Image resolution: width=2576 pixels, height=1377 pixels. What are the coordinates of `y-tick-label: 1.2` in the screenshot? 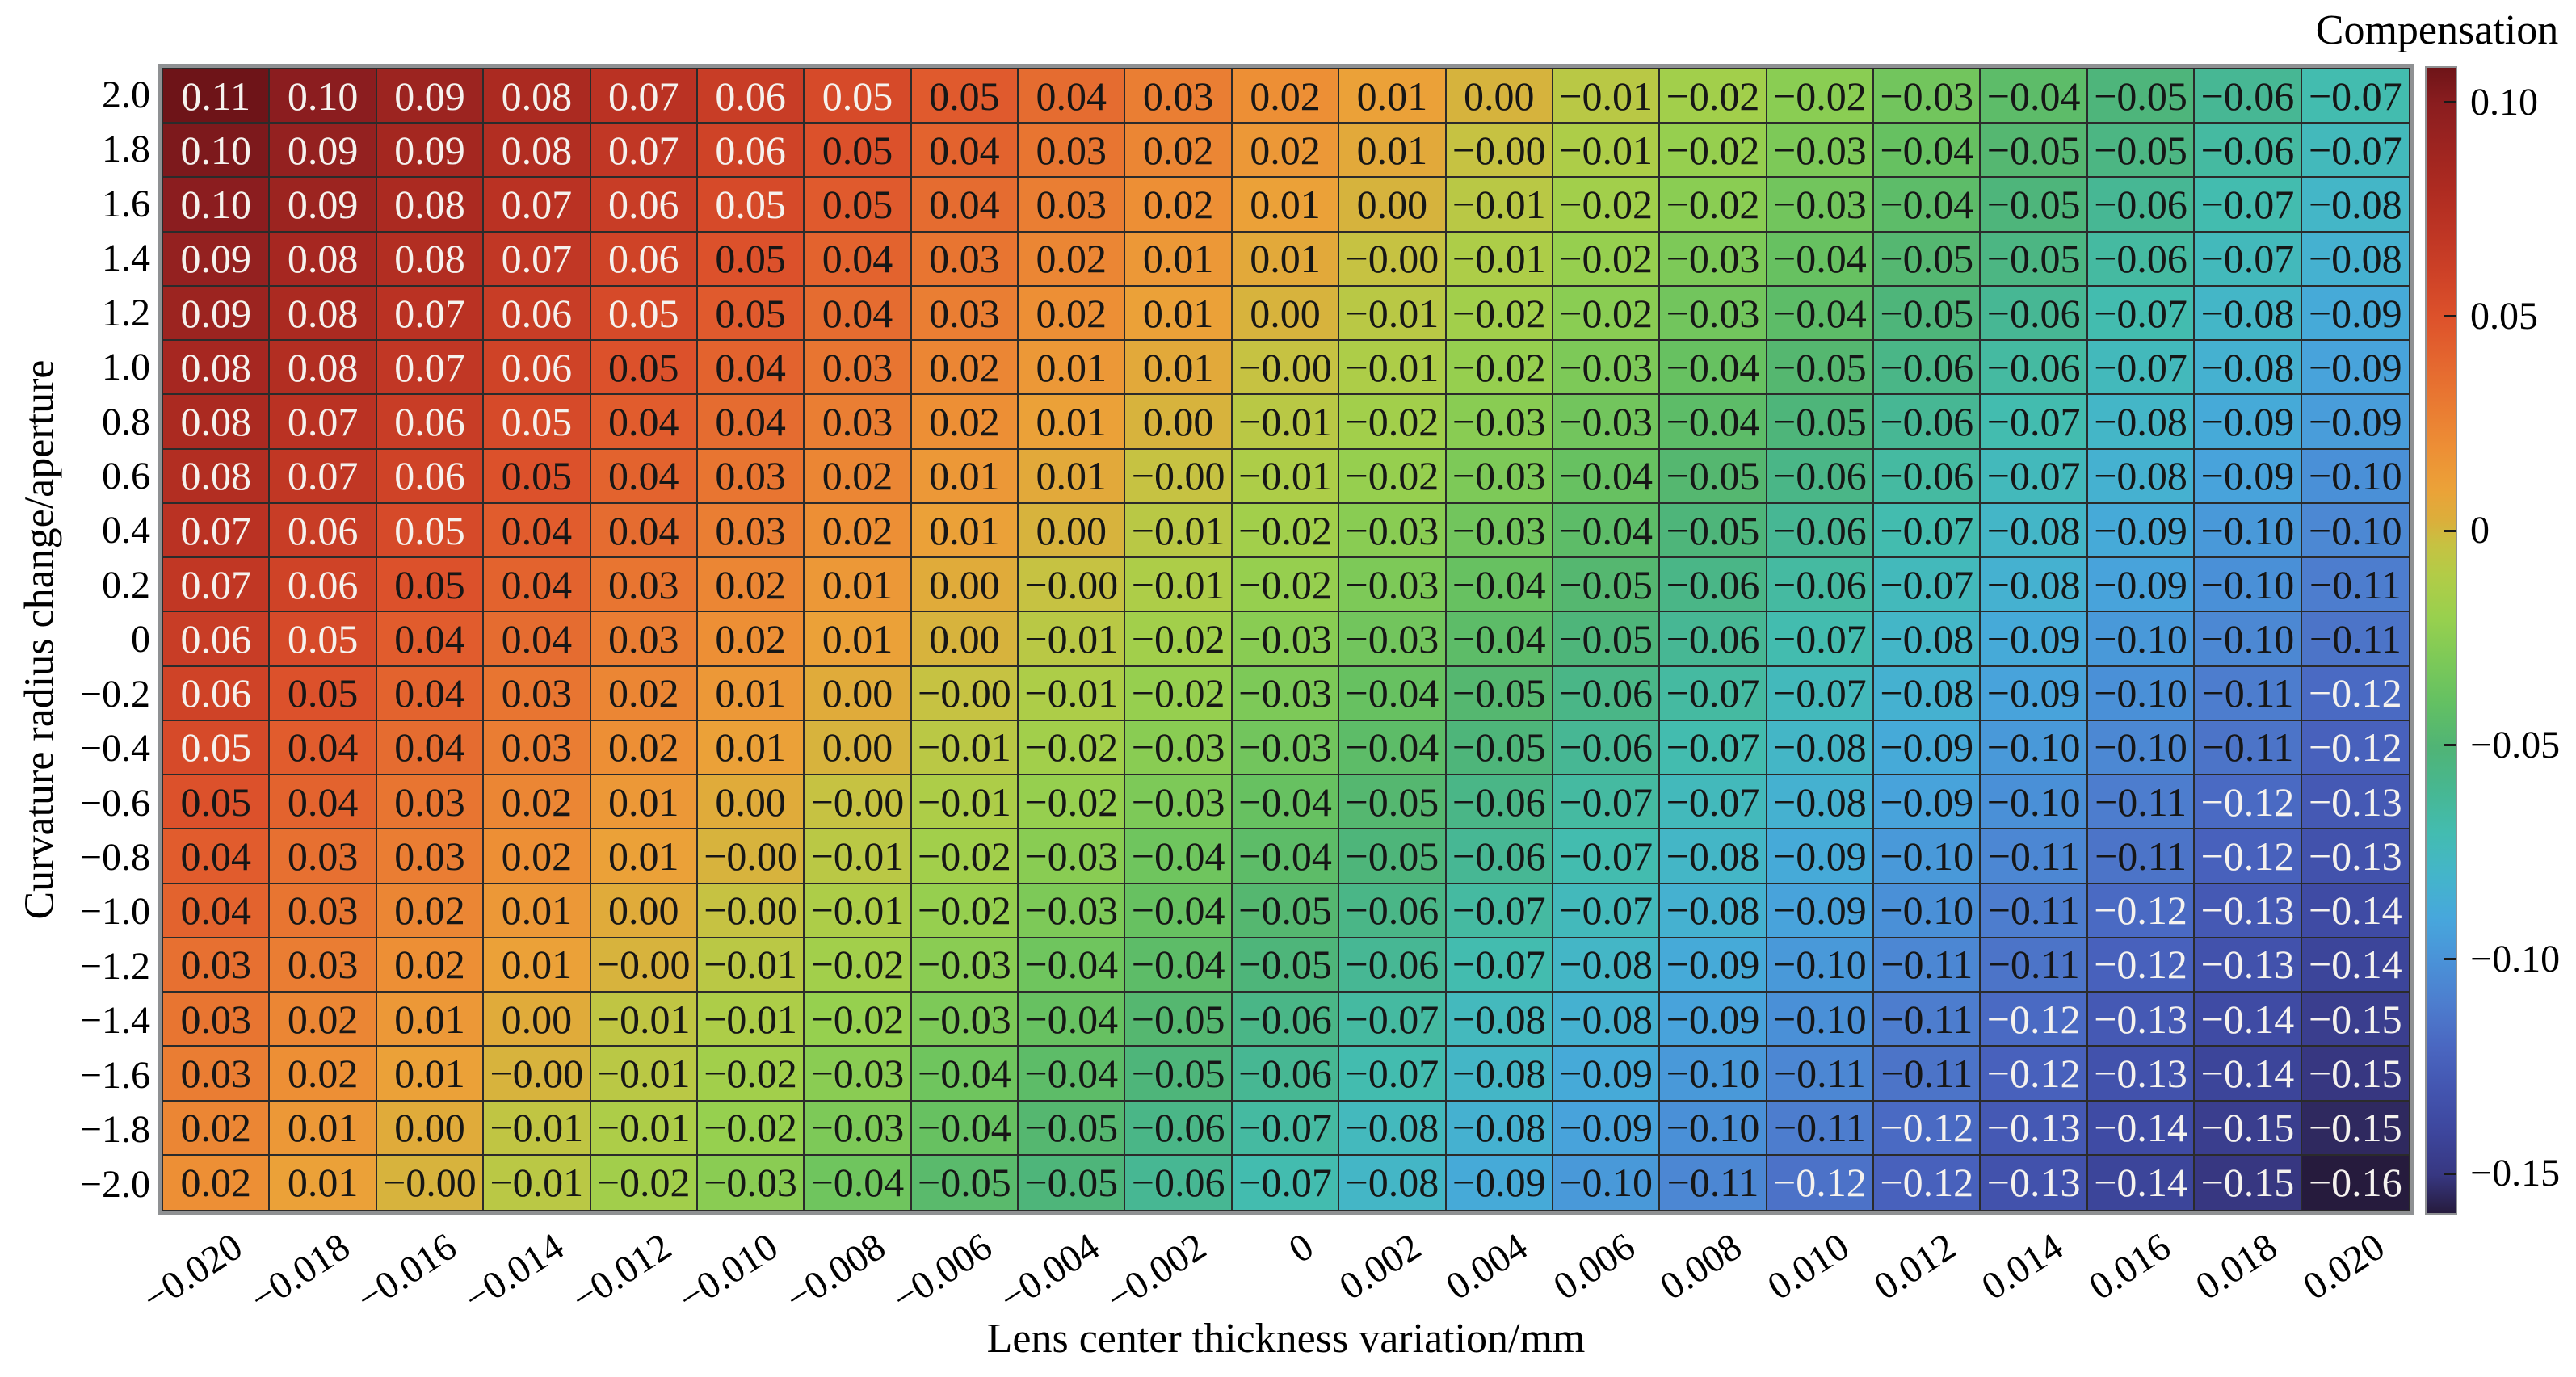 It's located at (126, 313).